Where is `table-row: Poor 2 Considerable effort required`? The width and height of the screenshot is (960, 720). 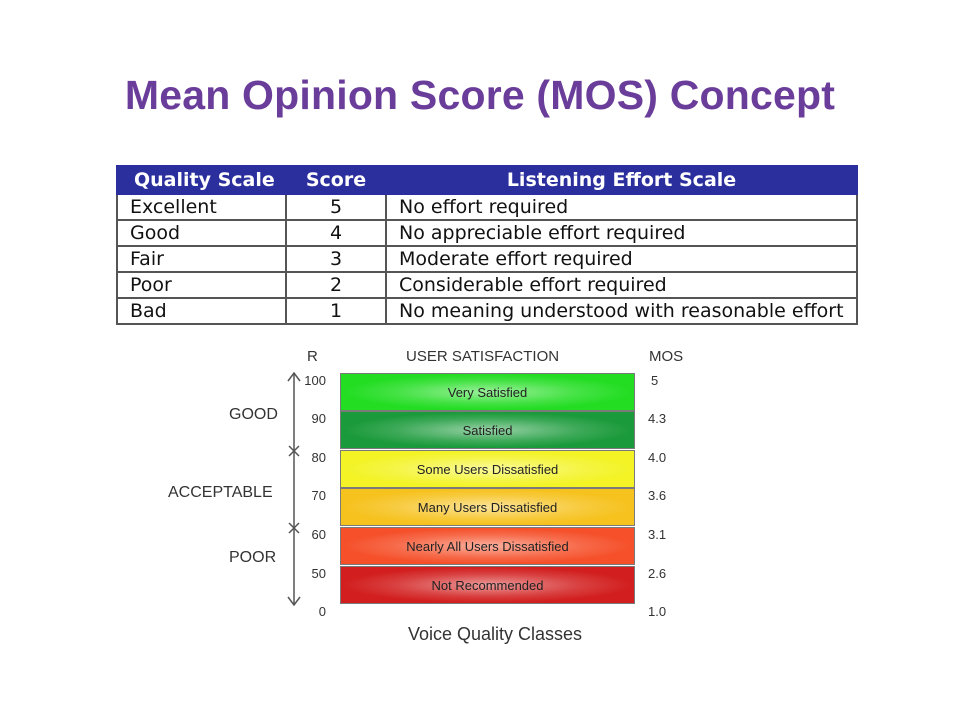 table-row: Poor 2 Considerable effort required is located at coordinates (487, 285).